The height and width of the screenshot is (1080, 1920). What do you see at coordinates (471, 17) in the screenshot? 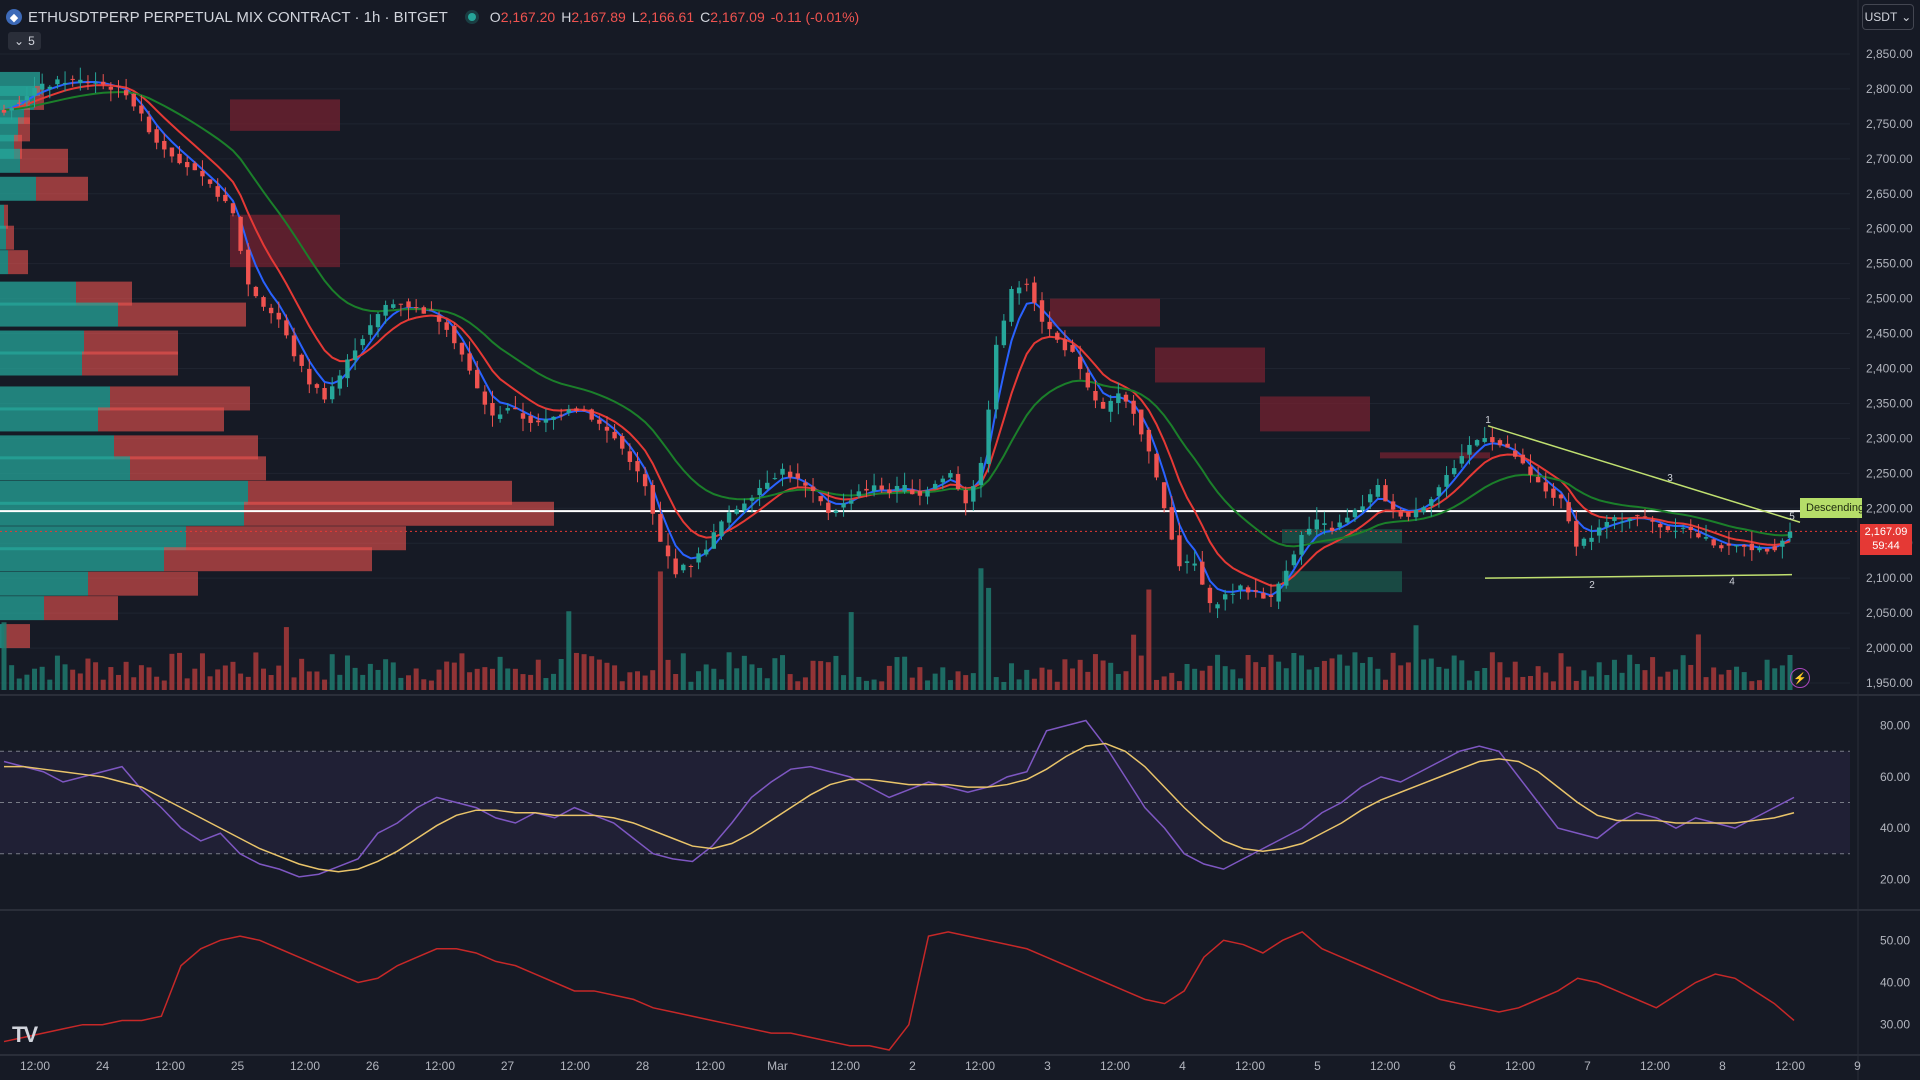
I see `market-open-indicator-icon` at bounding box center [471, 17].